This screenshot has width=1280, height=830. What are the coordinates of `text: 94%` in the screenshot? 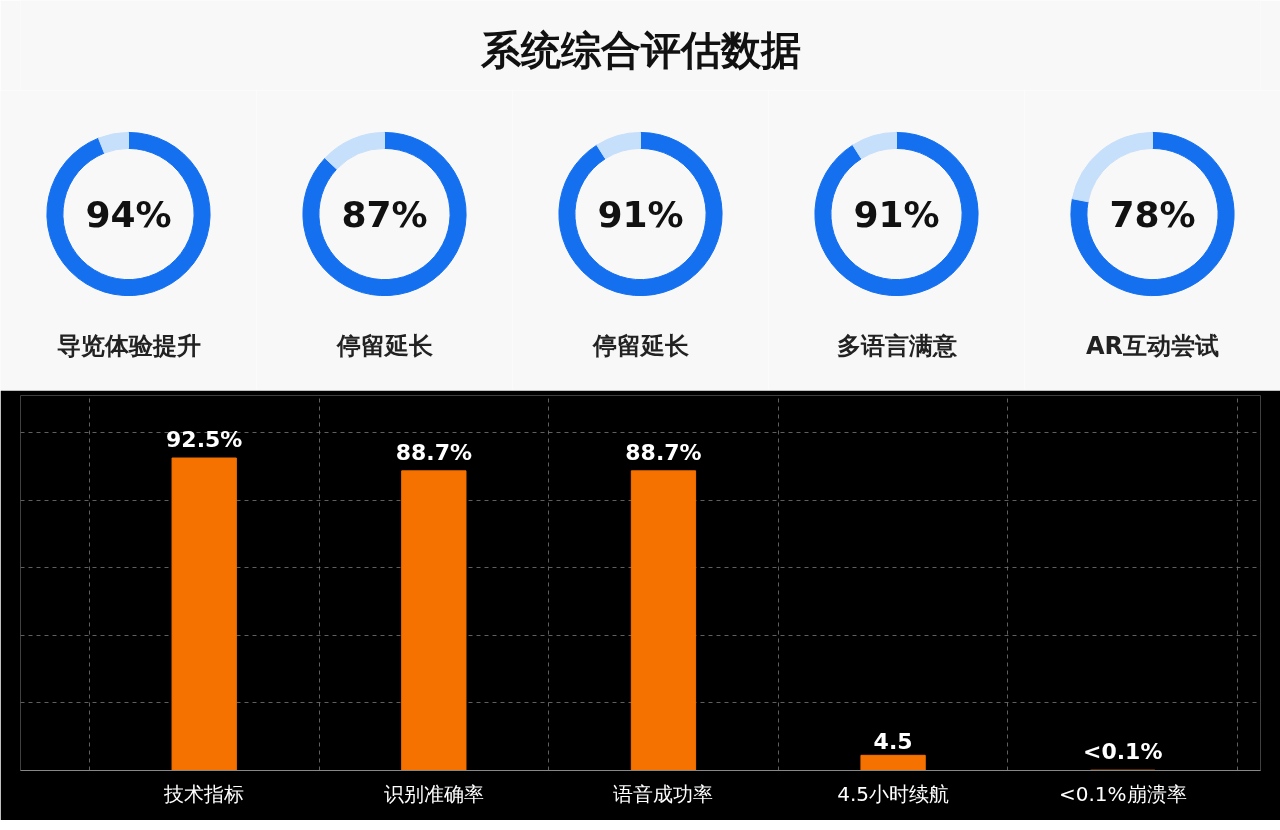 It's located at (128, 214).